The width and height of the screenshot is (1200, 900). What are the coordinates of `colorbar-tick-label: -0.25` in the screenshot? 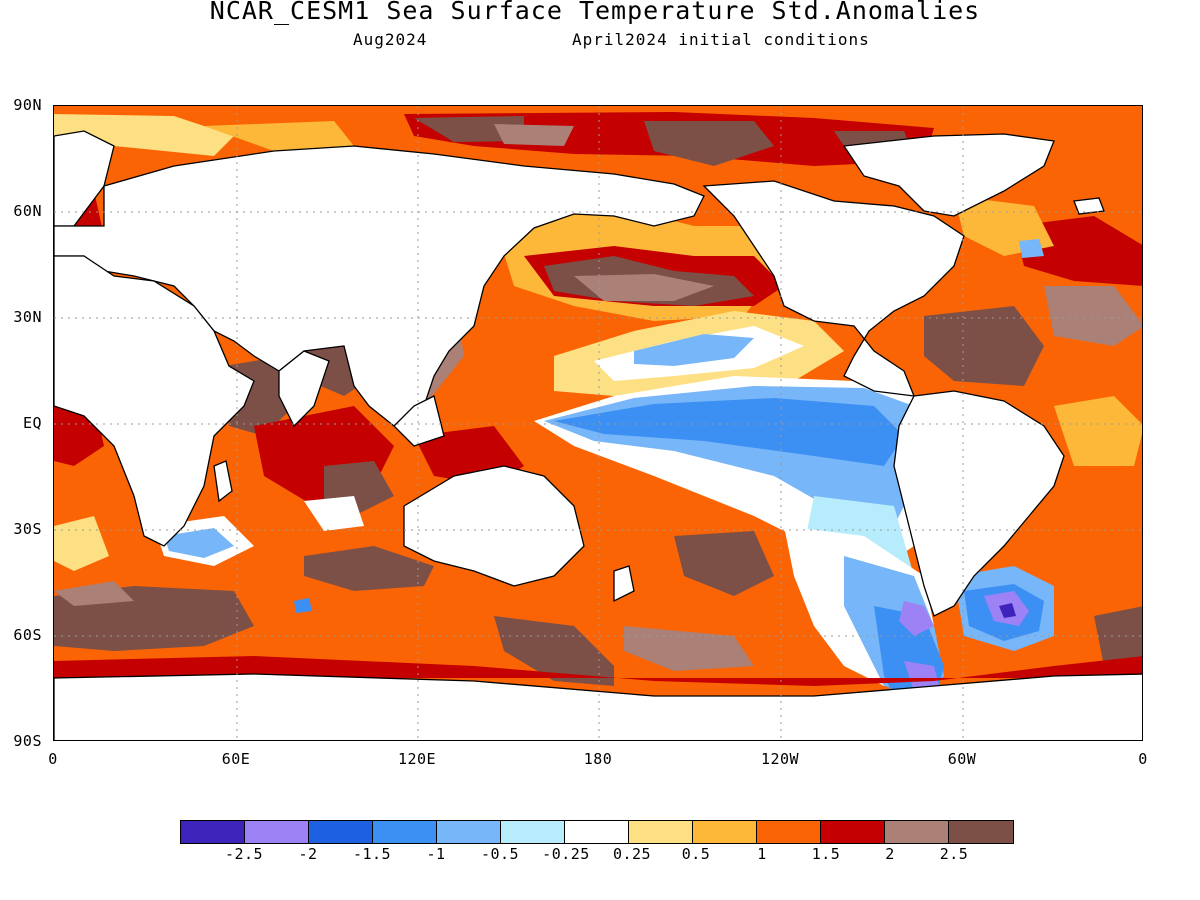 It's located at (566, 854).